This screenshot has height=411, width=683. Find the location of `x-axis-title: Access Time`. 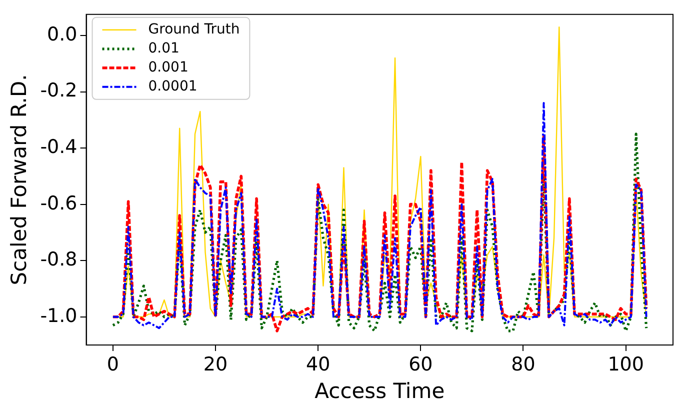

x-axis-title: Access Time is located at coordinates (379, 390).